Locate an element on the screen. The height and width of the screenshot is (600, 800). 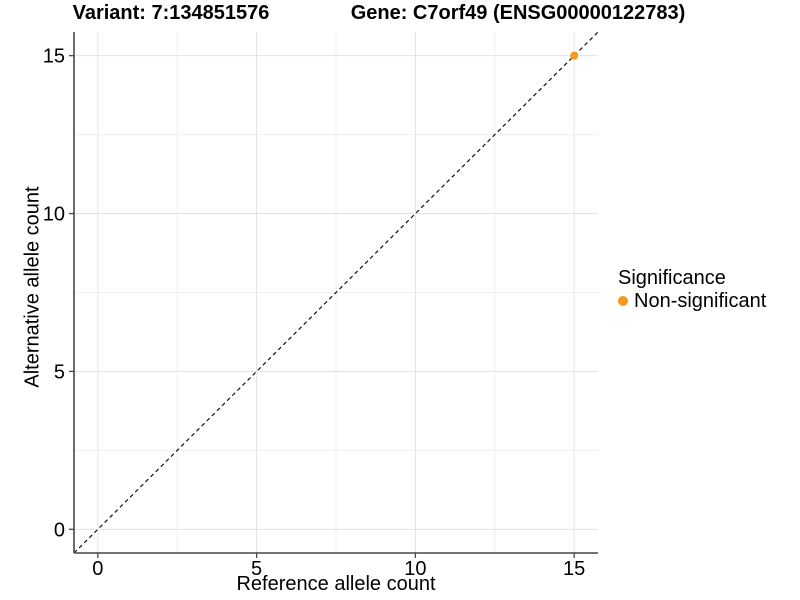
data-point is located at coordinates (574, 55).